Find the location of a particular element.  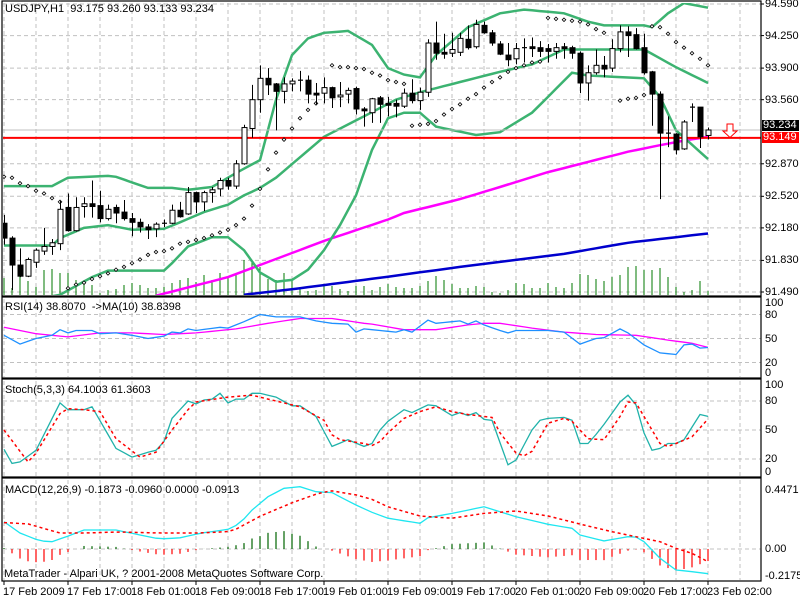

macd-hist-up-value: 0.0000 is located at coordinates (182, 490).